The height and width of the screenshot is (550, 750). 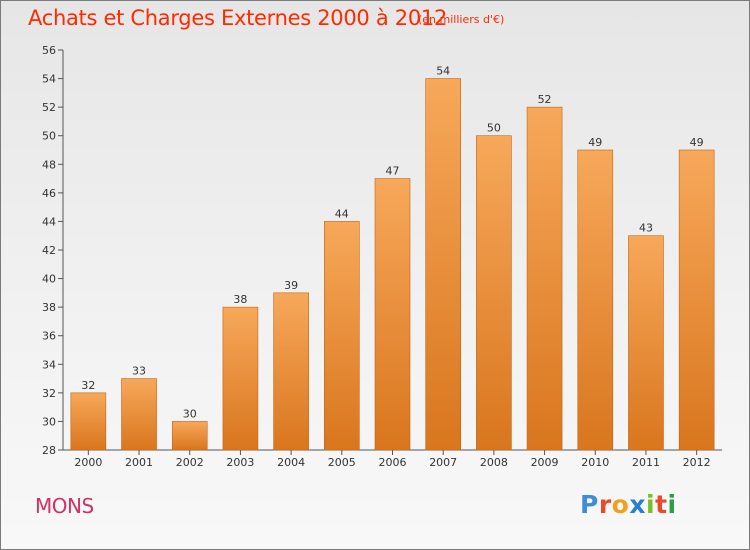 What do you see at coordinates (646, 462) in the screenshot?
I see `x-tick-label-2011: 2011` at bounding box center [646, 462].